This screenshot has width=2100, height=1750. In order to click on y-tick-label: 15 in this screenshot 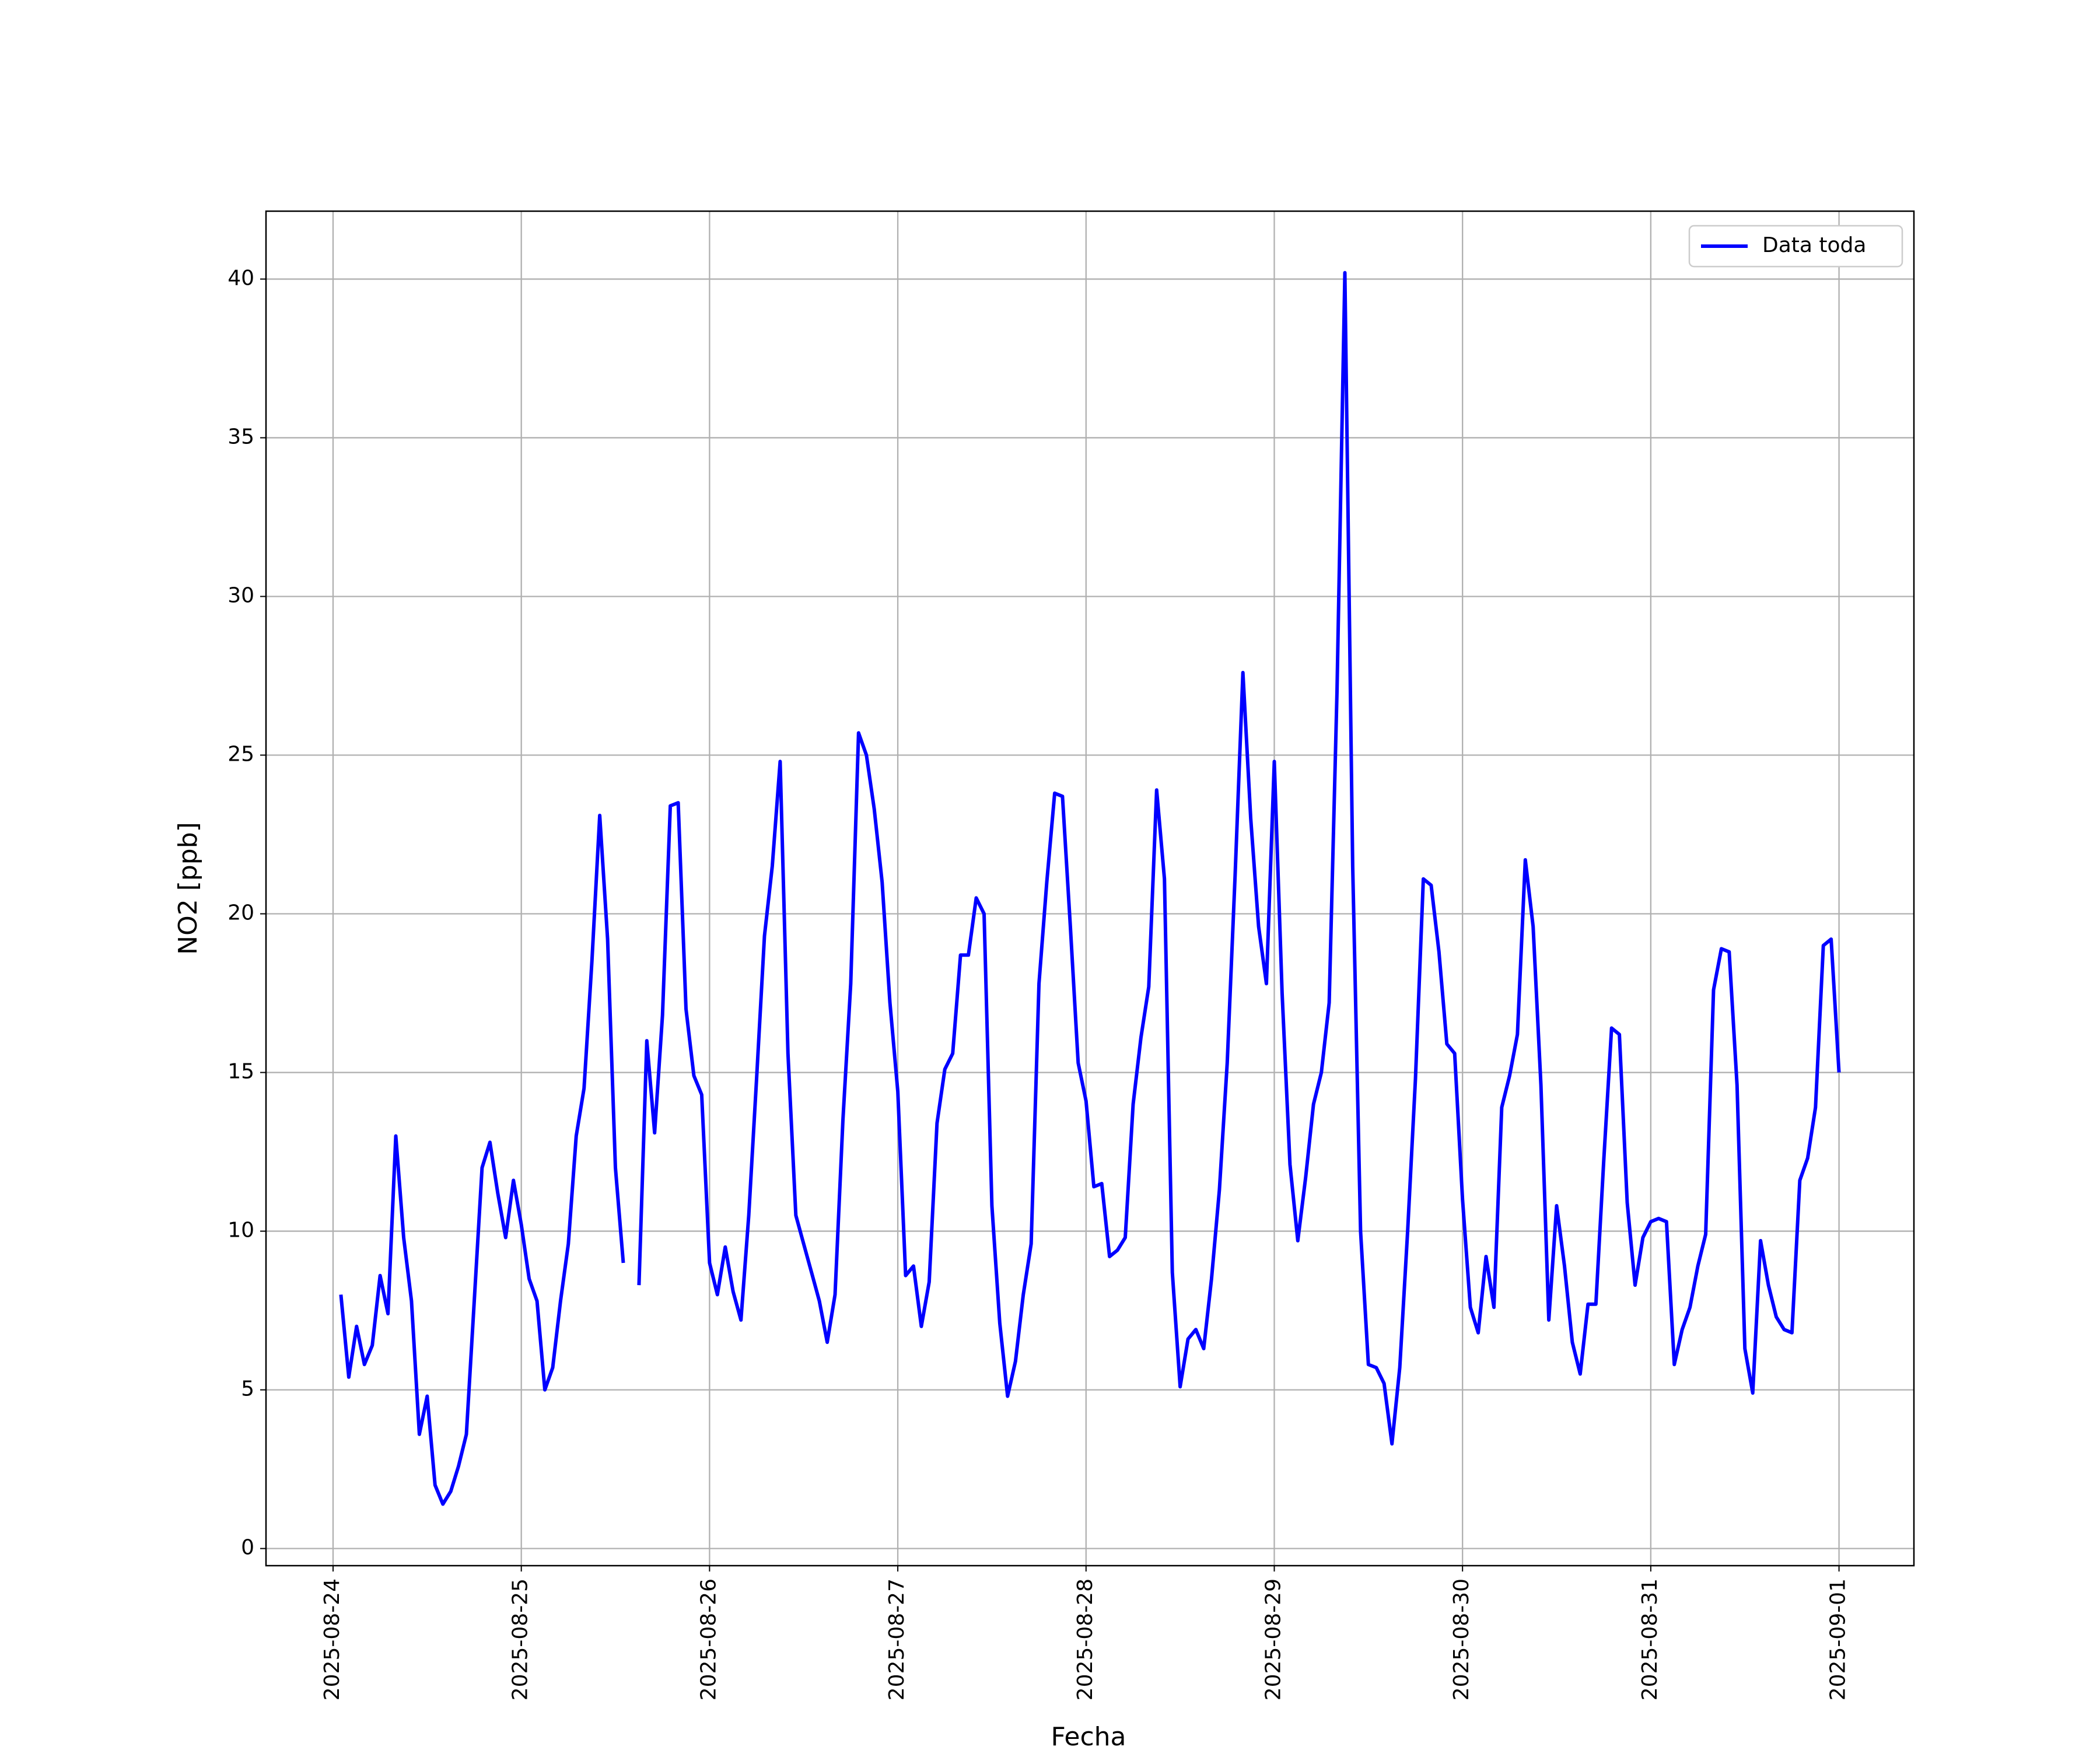, I will do `click(241, 1072)`.